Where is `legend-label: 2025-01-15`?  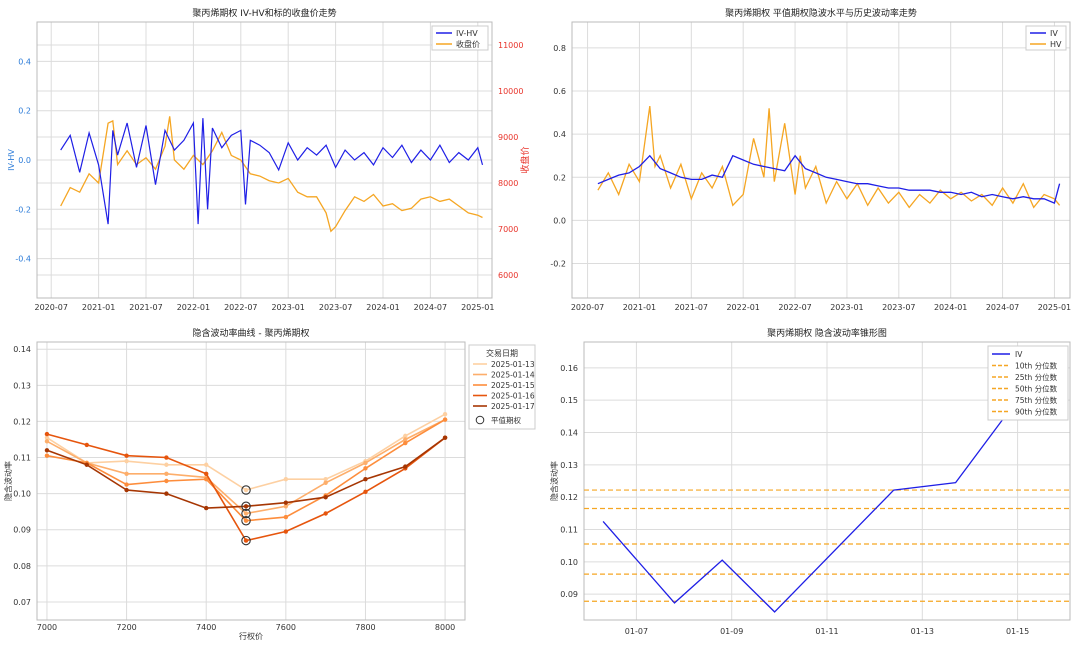 legend-label: 2025-01-15 is located at coordinates (513, 385).